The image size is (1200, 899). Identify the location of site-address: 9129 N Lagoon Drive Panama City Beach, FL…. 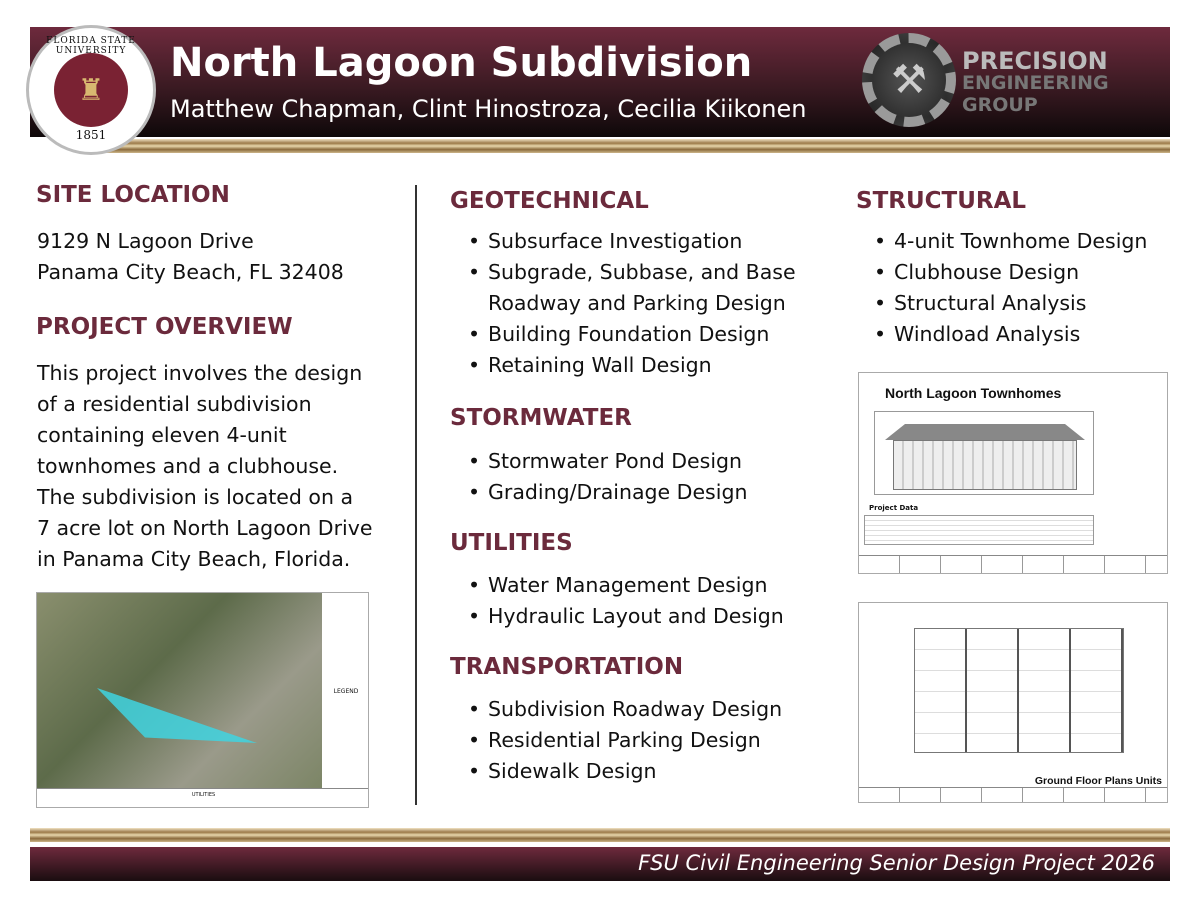
(190, 256).